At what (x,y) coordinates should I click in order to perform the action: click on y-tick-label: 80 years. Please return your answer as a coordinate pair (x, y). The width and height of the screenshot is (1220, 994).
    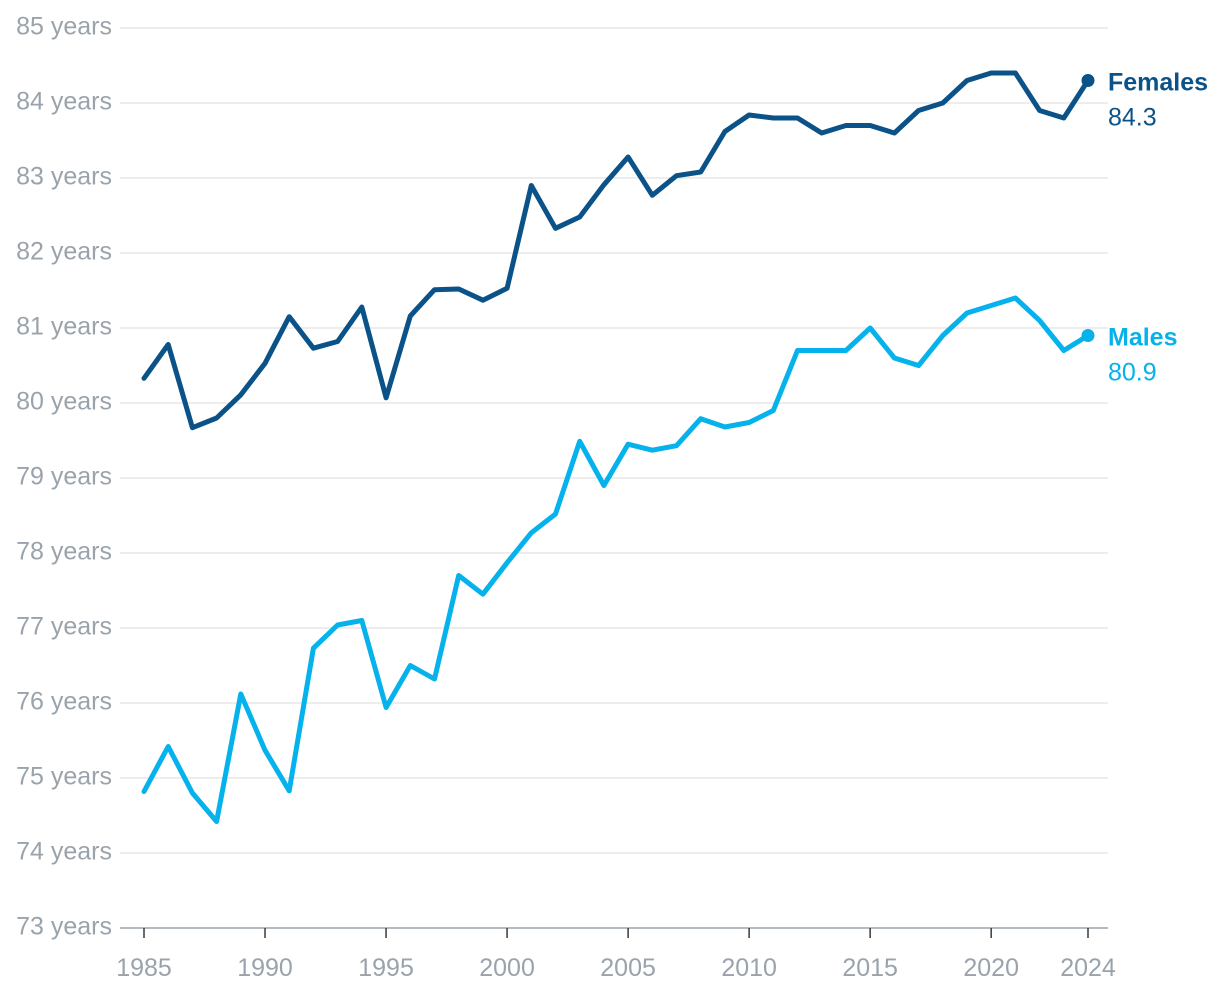
    Looking at the image, I should click on (64, 402).